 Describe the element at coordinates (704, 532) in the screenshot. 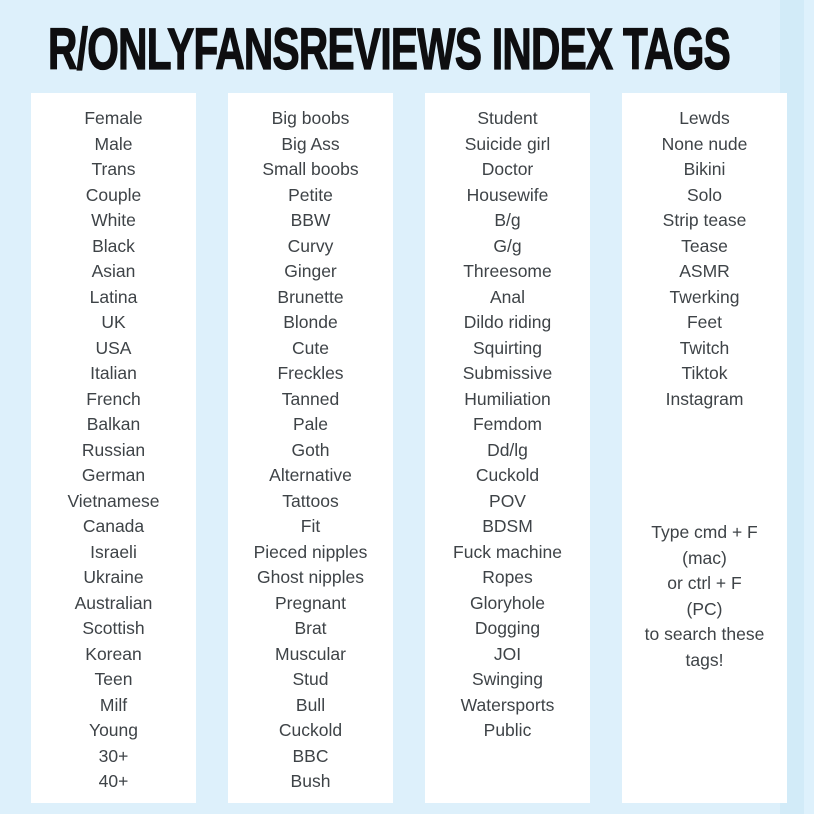

I see `search-hint-line: Type cmd + F` at that location.